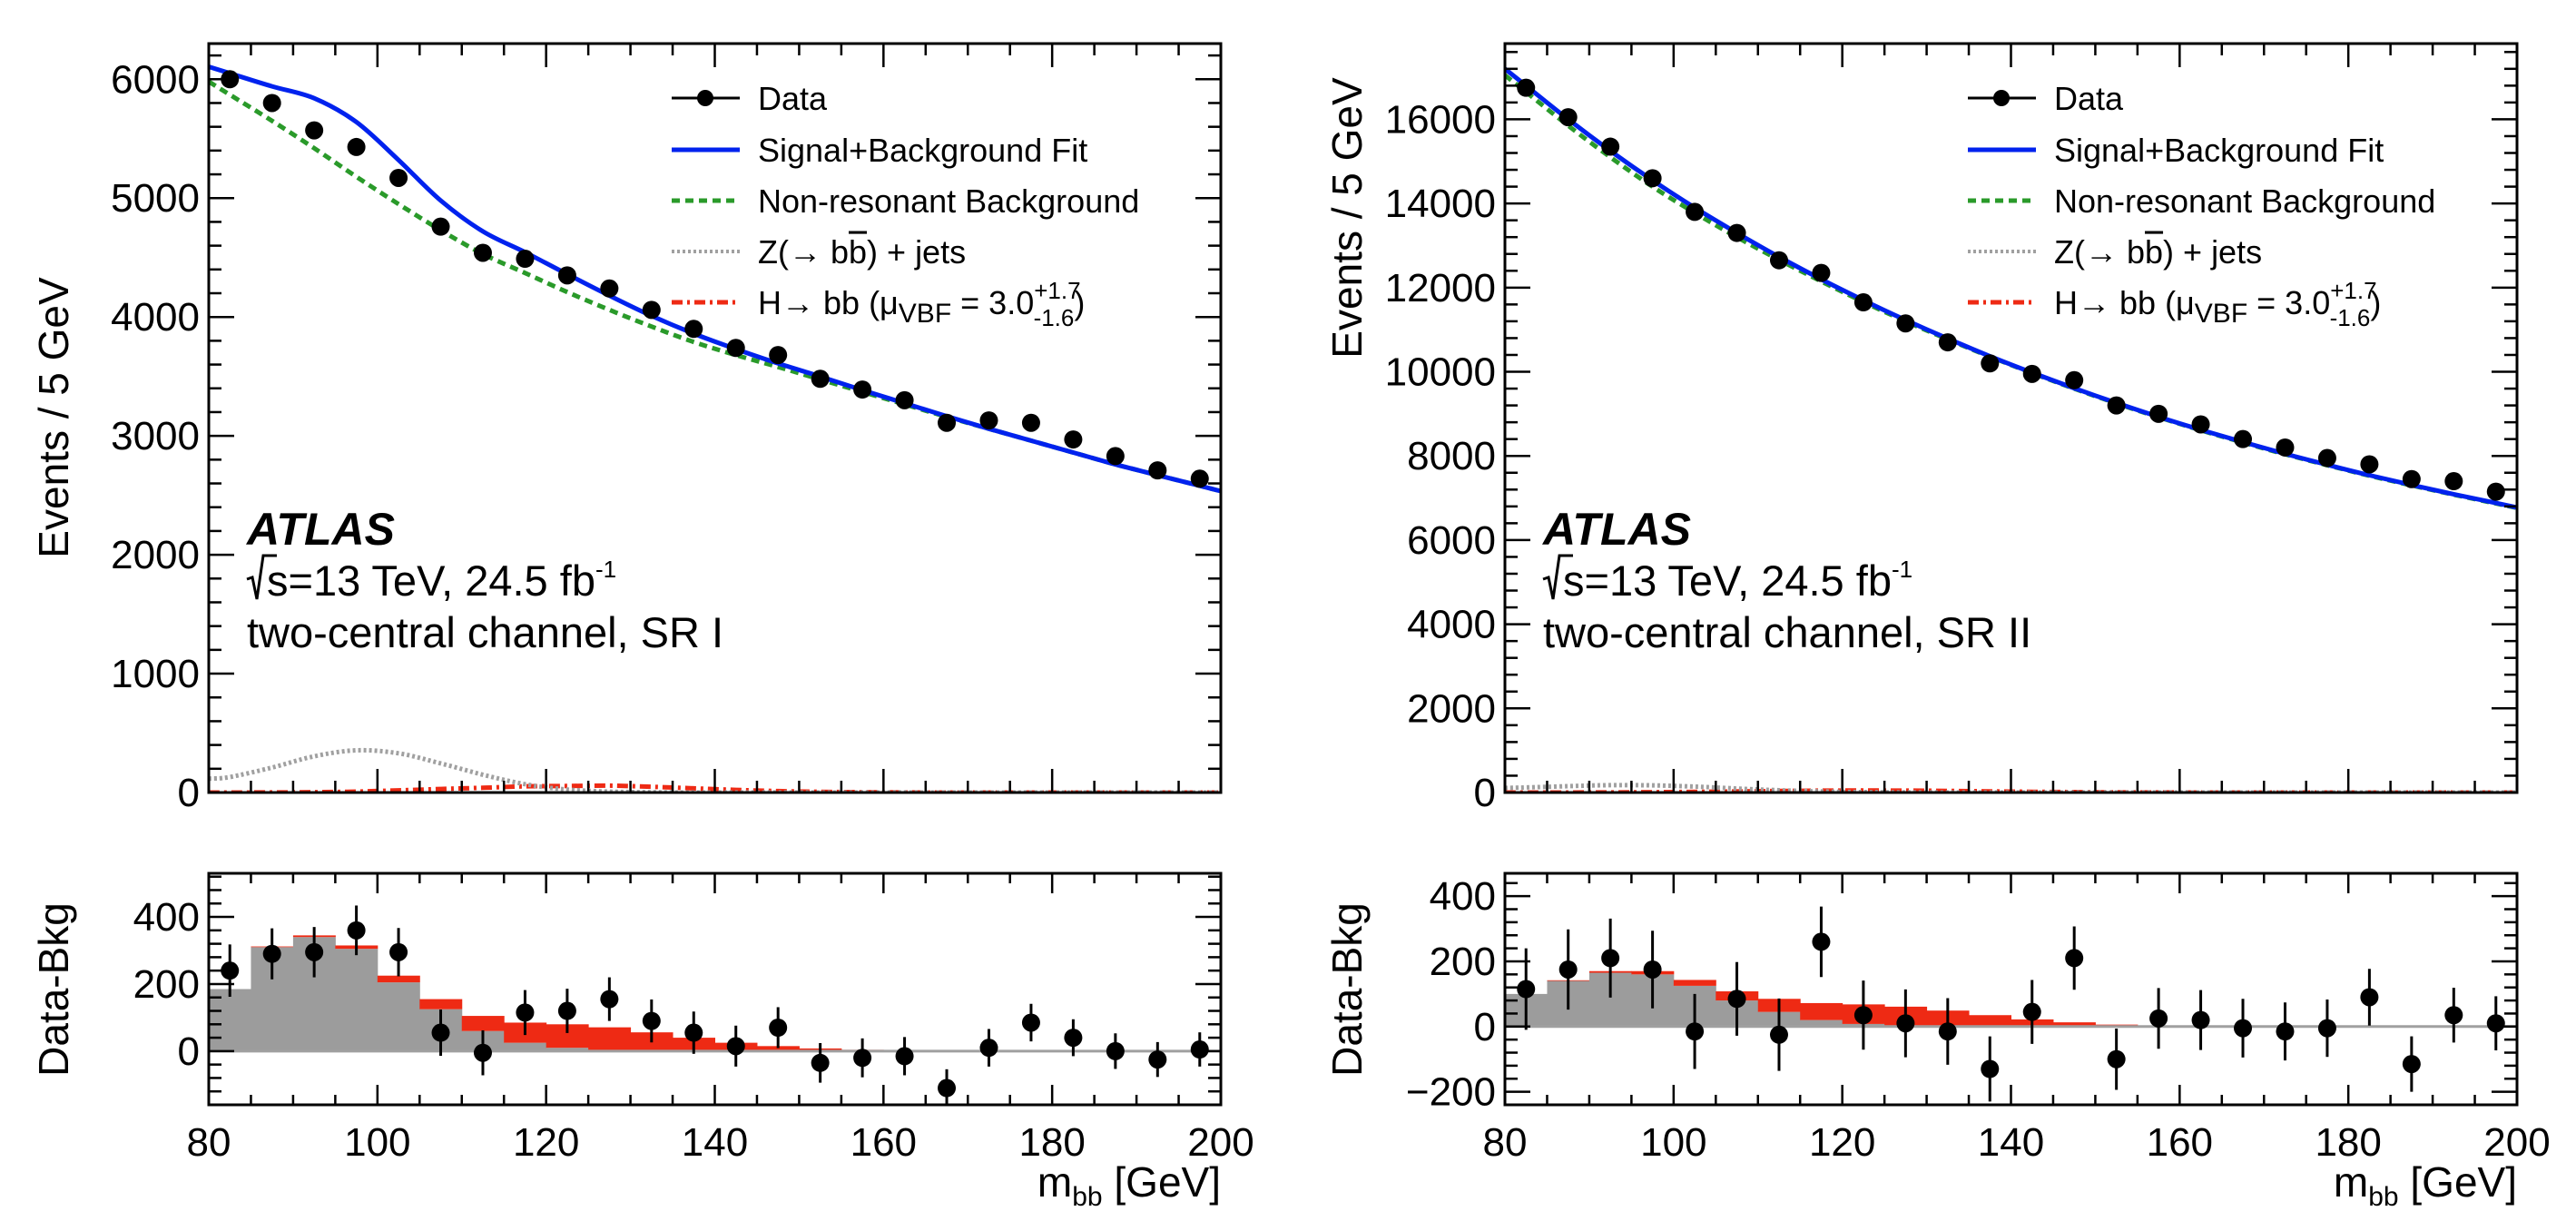 This screenshot has width=2576, height=1231. What do you see at coordinates (155, 674) in the screenshot?
I see `y-tick-label: 1000` at bounding box center [155, 674].